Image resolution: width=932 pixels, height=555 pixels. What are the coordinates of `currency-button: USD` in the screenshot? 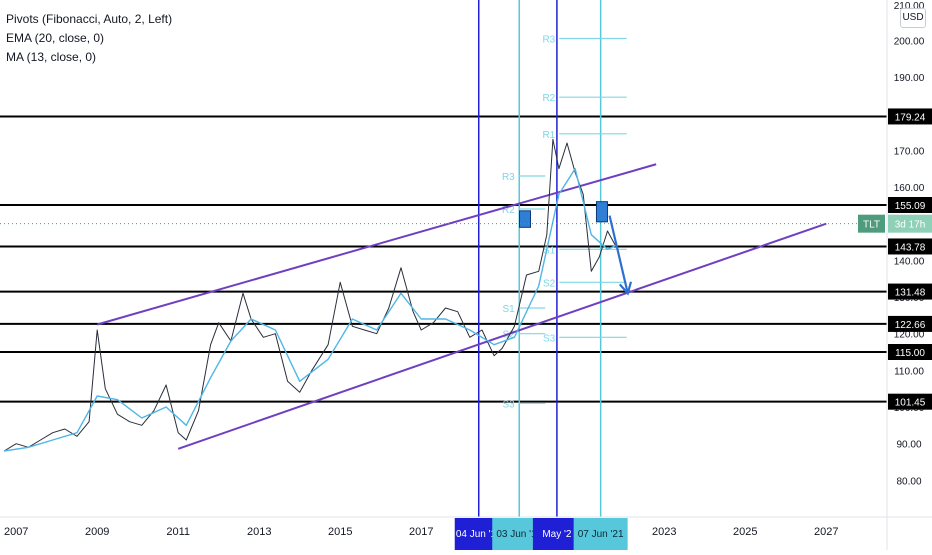 It's located at (913, 18).